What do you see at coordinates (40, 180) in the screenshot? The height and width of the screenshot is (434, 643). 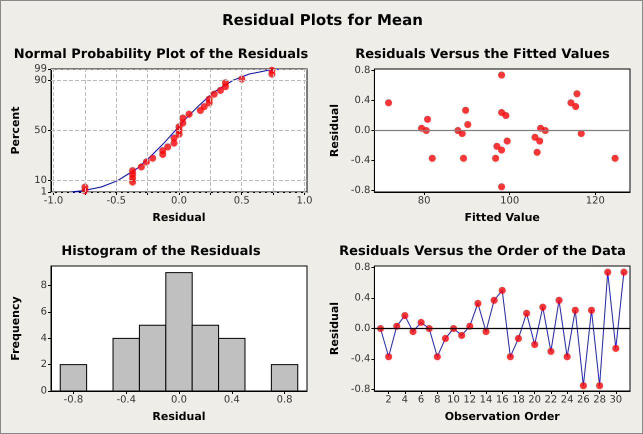 I see `y-tick-label: 10` at bounding box center [40, 180].